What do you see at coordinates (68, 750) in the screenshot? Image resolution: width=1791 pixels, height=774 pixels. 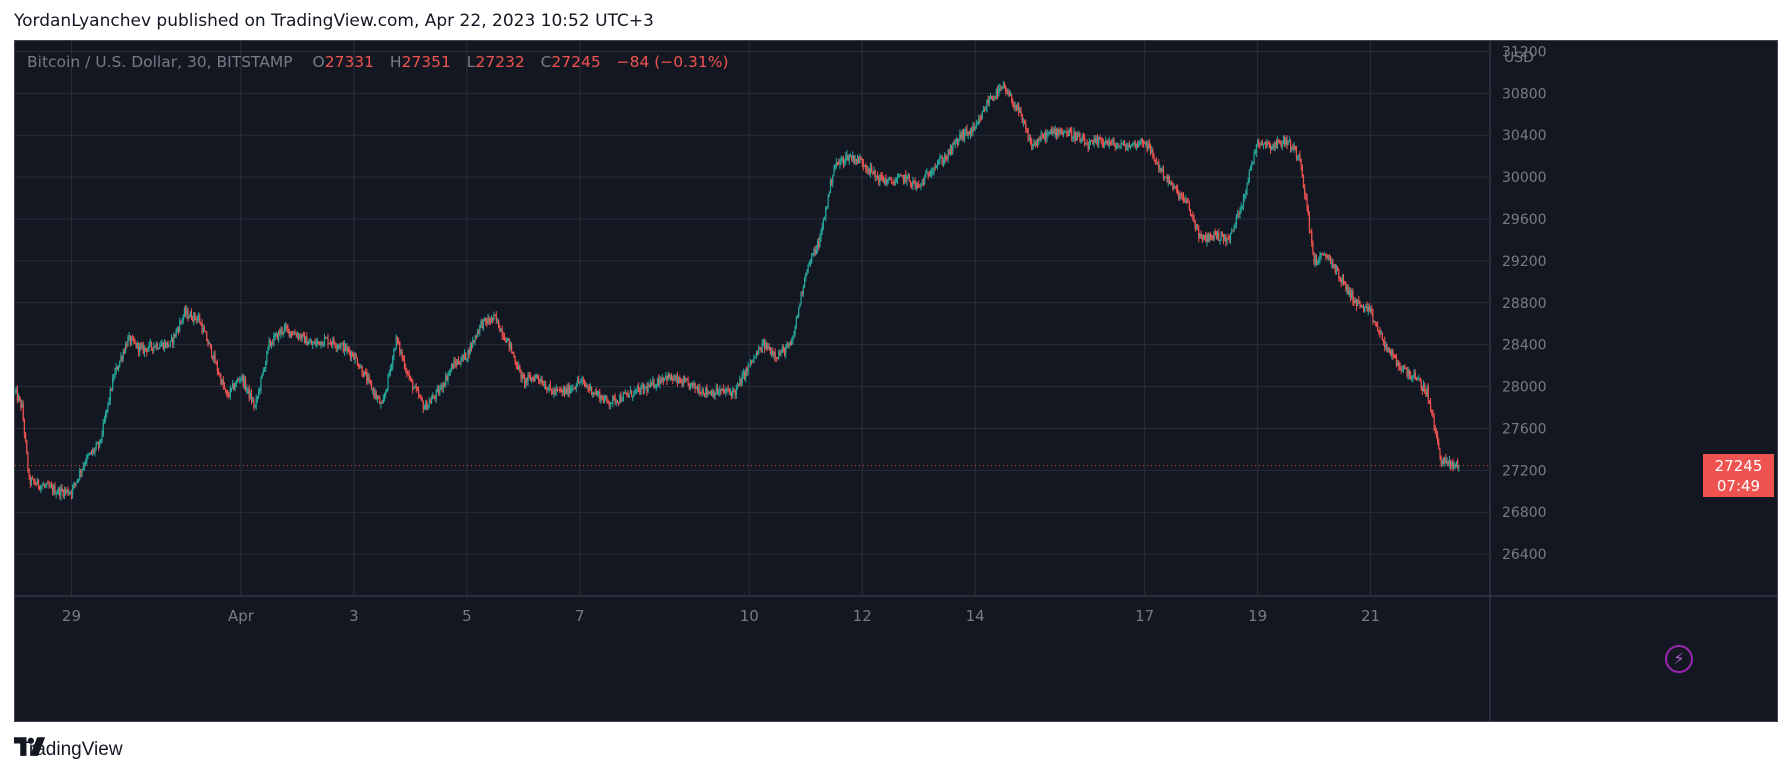 I see `tradingview-brand: TradingView` at bounding box center [68, 750].